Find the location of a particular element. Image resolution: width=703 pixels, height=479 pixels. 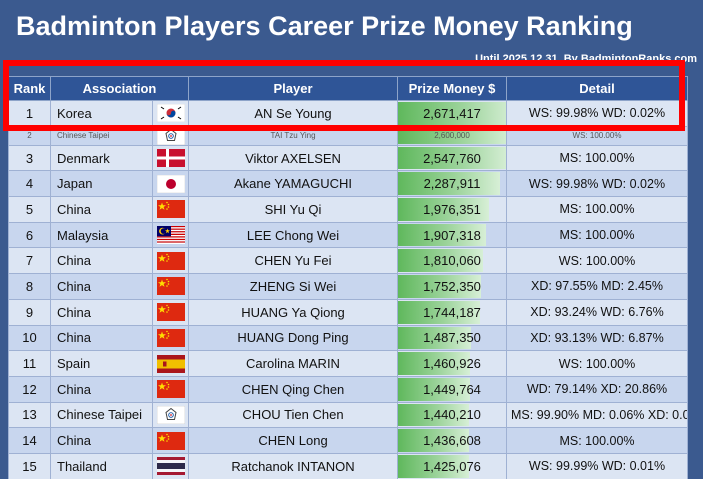

rank-cell: 1 is located at coordinates (29, 113).